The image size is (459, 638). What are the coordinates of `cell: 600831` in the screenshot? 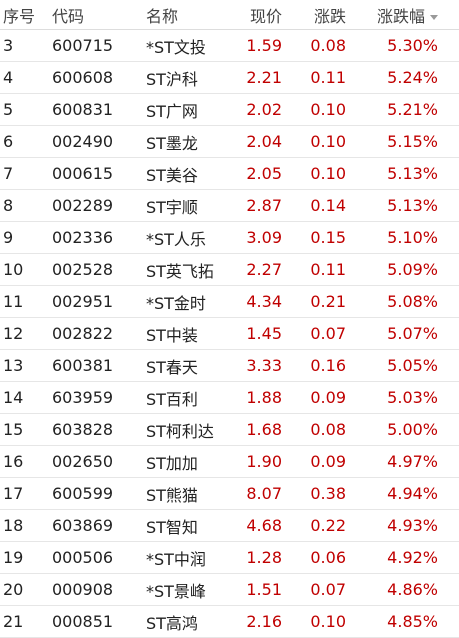 It's located at (83, 109).